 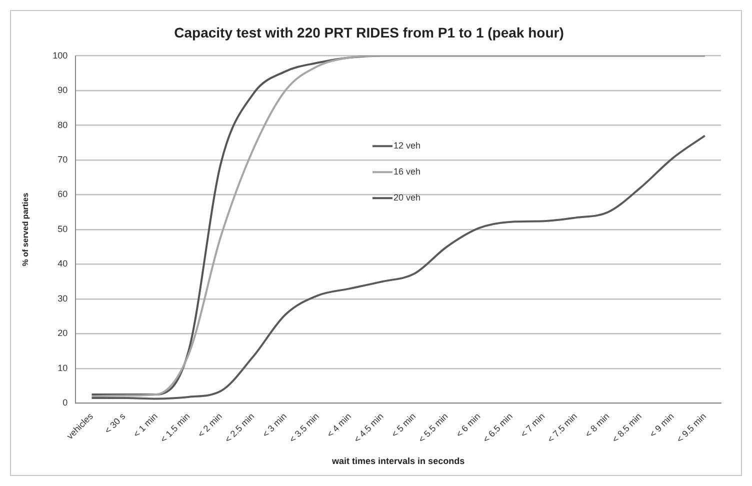 What do you see at coordinates (407, 171) in the screenshot?
I see `legend-label: 16 veh` at bounding box center [407, 171].